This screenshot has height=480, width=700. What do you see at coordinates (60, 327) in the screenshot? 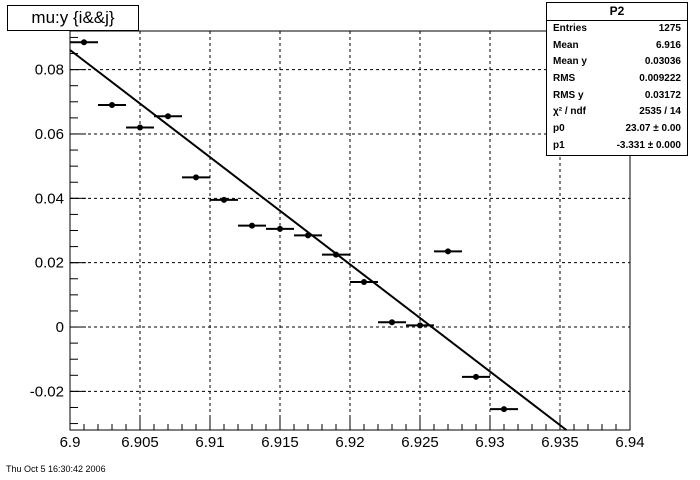
I see `y-tick-label: 0` at bounding box center [60, 327].